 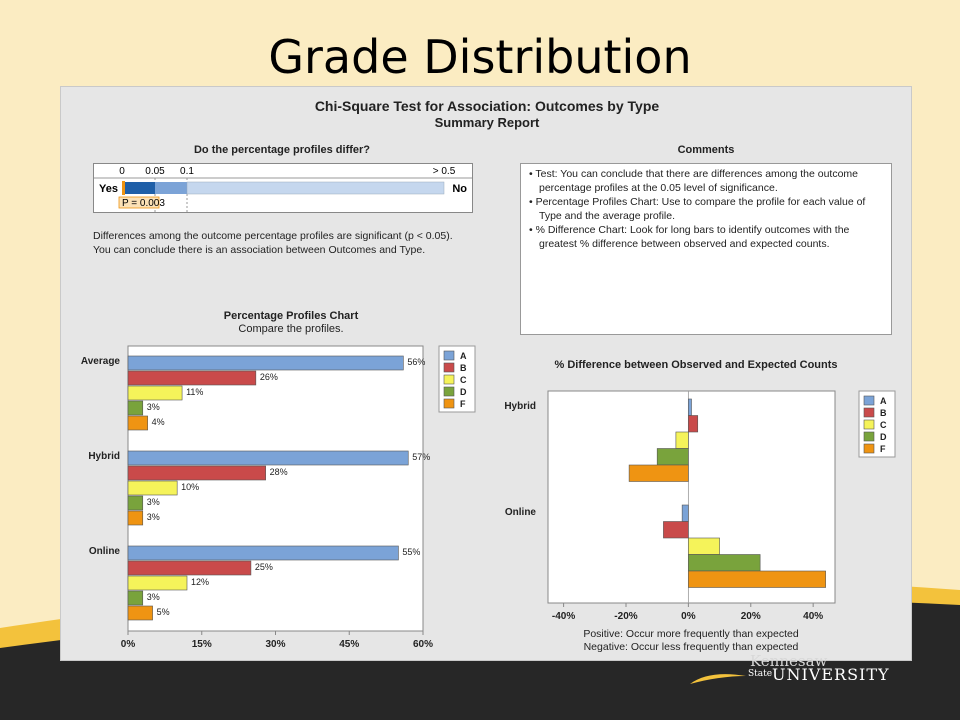 I want to click on profiles-data-label: 4%, so click(x=158, y=422).